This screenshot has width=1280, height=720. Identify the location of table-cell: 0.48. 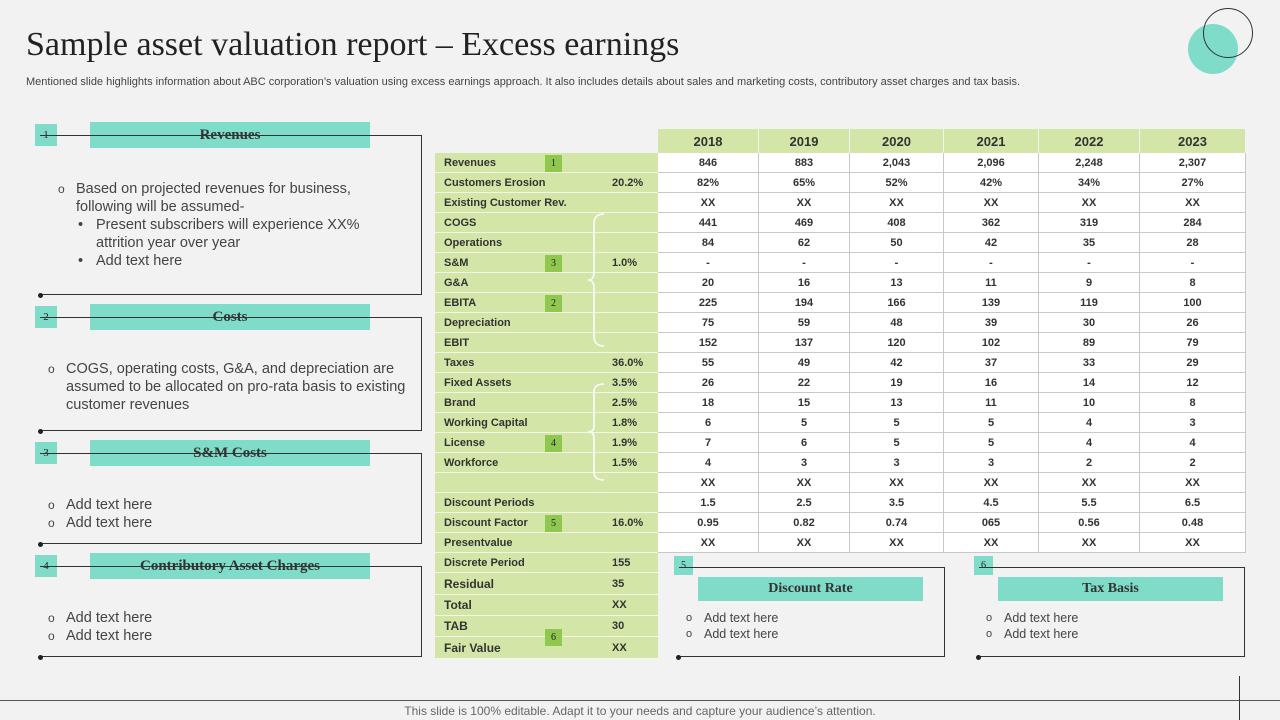
(1193, 523).